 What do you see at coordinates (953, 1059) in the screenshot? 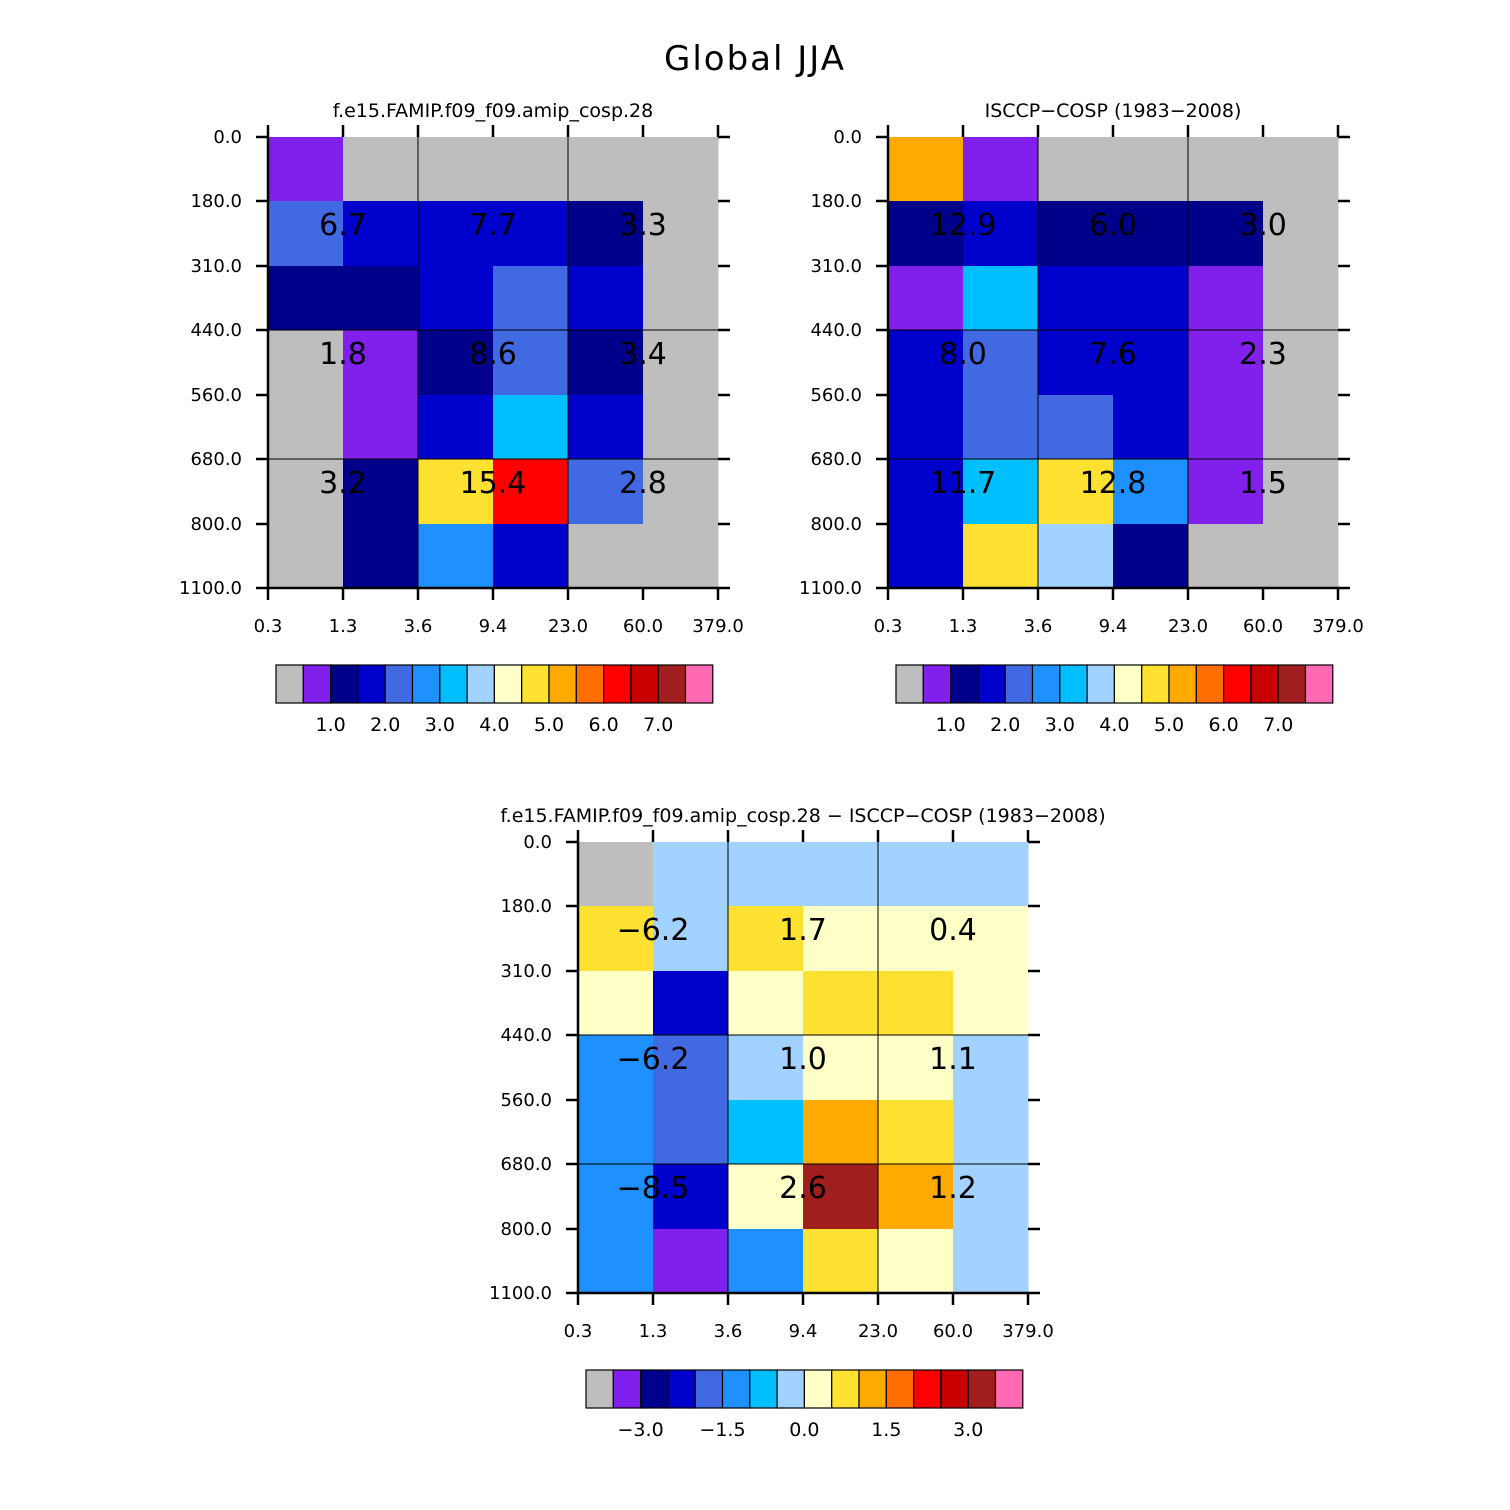
I see `block-value-label: 1.1` at bounding box center [953, 1059].